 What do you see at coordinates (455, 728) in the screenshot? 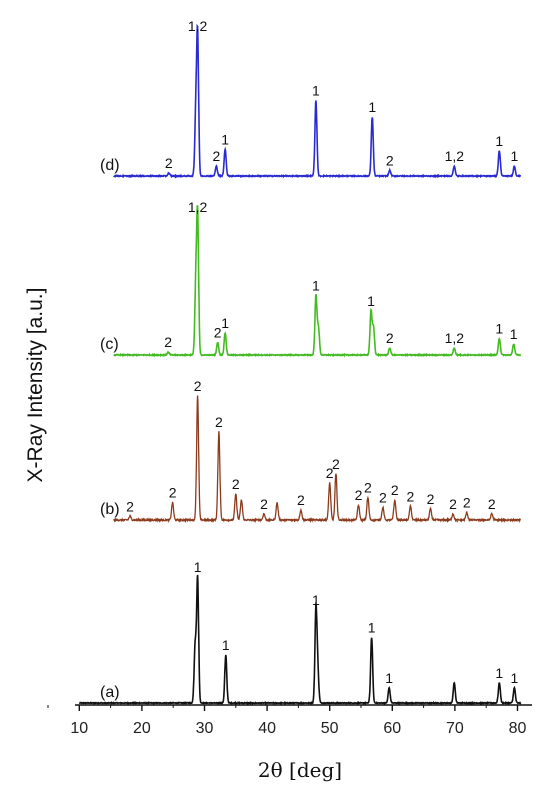
I see `x-tick-label: 70` at bounding box center [455, 728].